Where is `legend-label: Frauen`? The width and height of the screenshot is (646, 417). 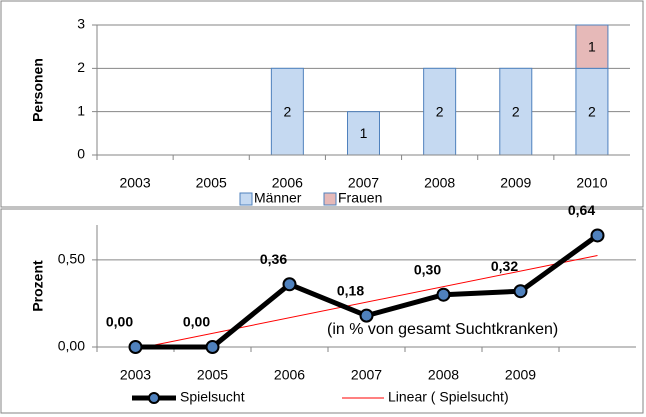 legend-label: Frauen is located at coordinates (360, 198).